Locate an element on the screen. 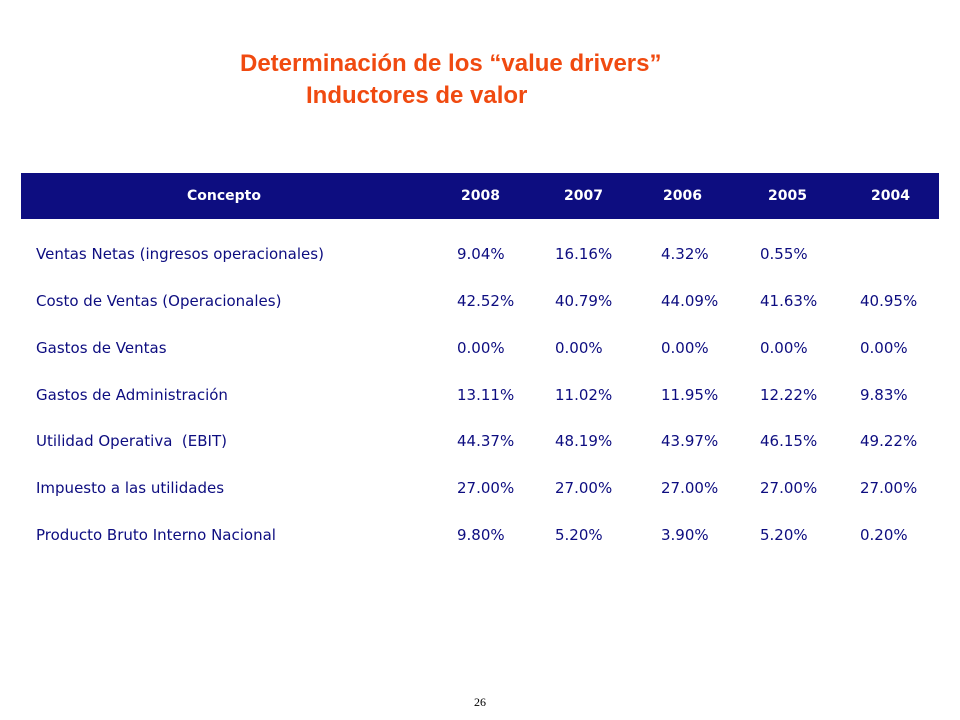 This screenshot has height=720, width=960. cell-2004: 9.83% is located at coordinates (884, 395).